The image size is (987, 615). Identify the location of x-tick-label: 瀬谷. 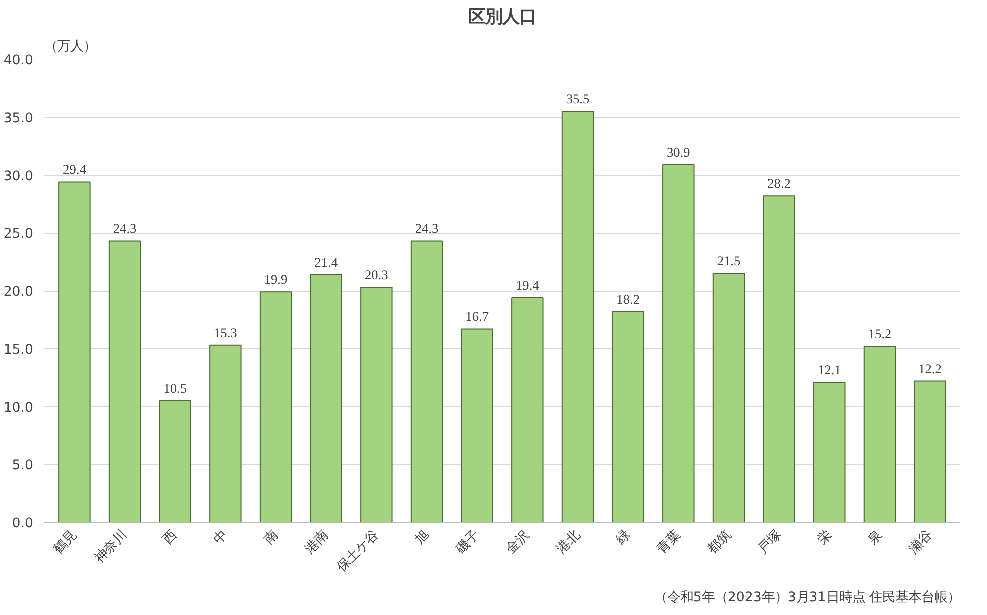
(921, 543).